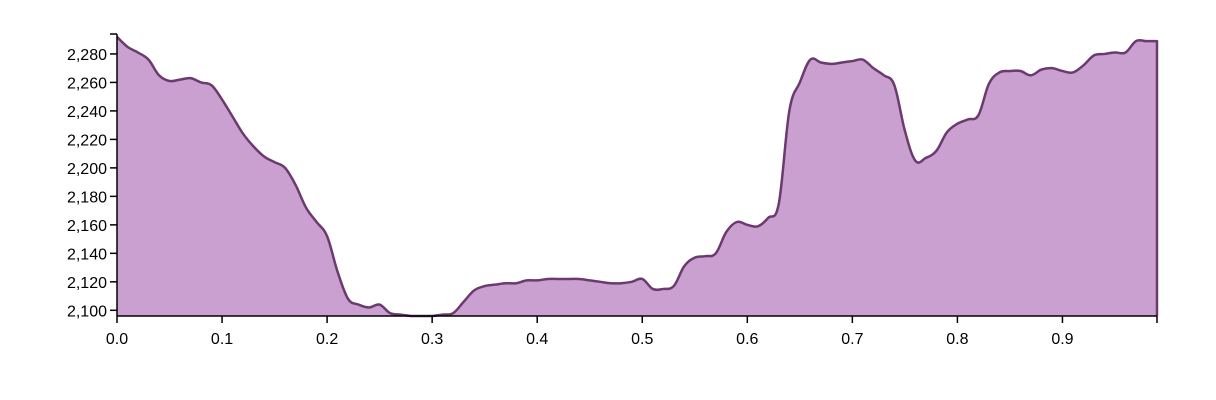 Image resolution: width=1216 pixels, height=400 pixels. Describe the element at coordinates (432, 339) in the screenshot. I see `x-tick-label: 0.3` at that location.